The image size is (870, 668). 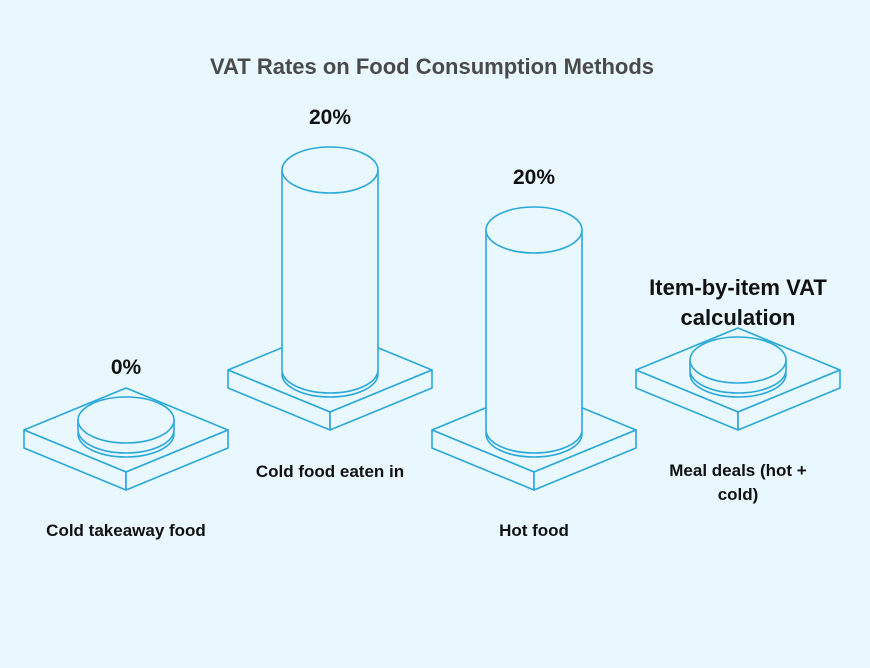 What do you see at coordinates (738, 482) in the screenshot?
I see `category-label: Meal deals (hot + cold)` at bounding box center [738, 482].